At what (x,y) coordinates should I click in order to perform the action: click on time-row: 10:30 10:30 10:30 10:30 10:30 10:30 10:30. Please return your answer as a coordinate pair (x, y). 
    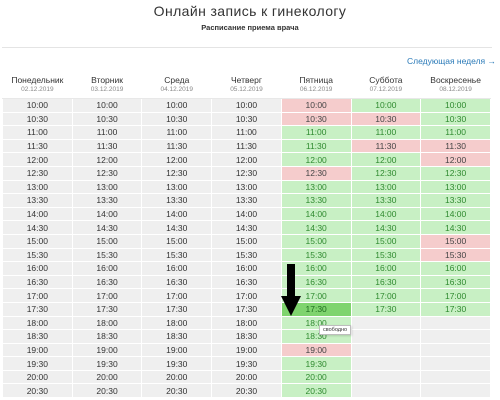
    Looking at the image, I should click on (246, 119).